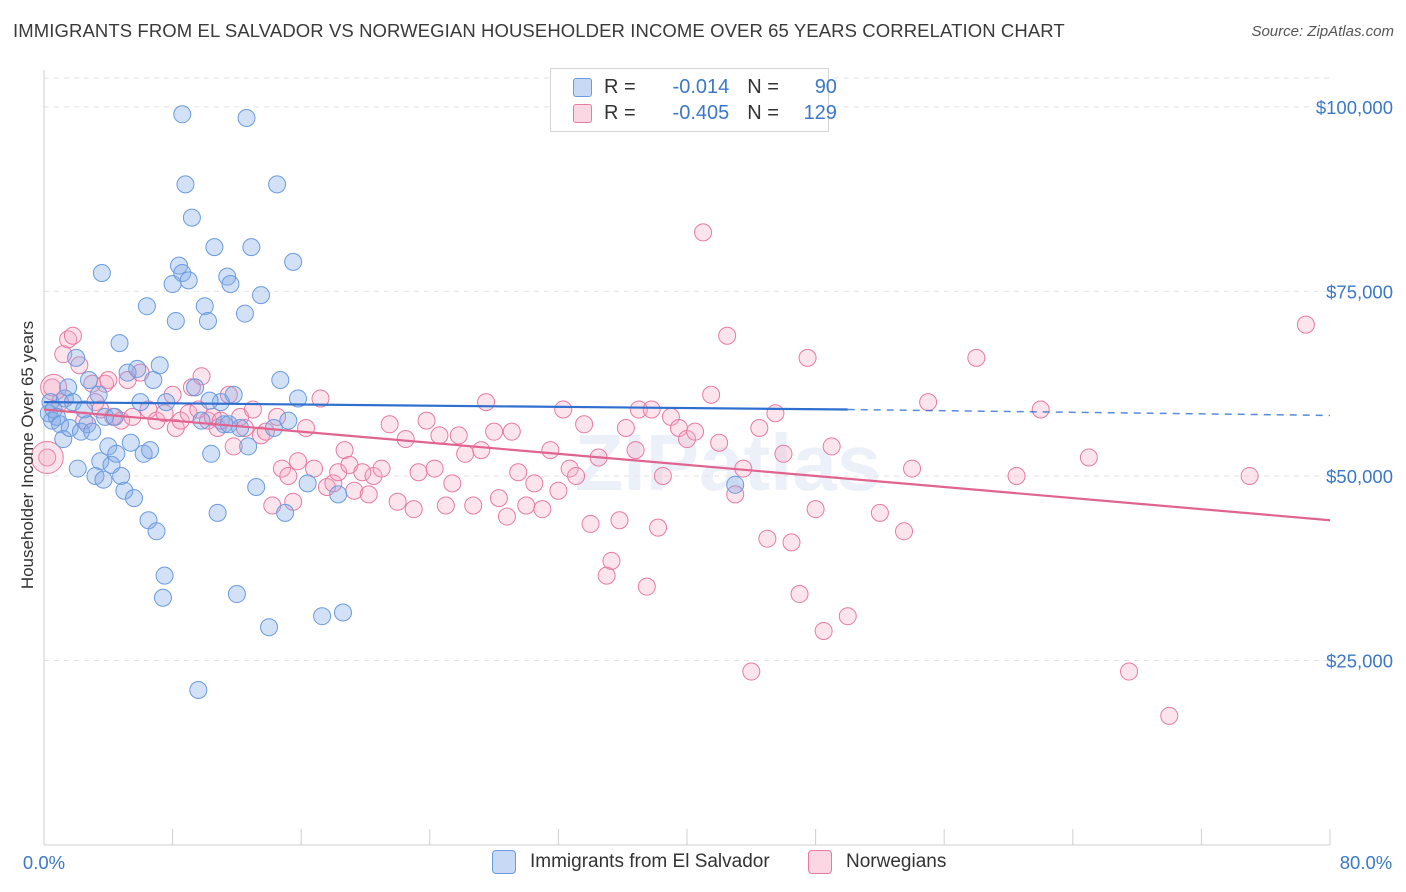 Image resolution: width=1406 pixels, height=892 pixels. Describe the element at coordinates (1354, 107) in the screenshot. I see `y-tick-label: $100,000` at that location.